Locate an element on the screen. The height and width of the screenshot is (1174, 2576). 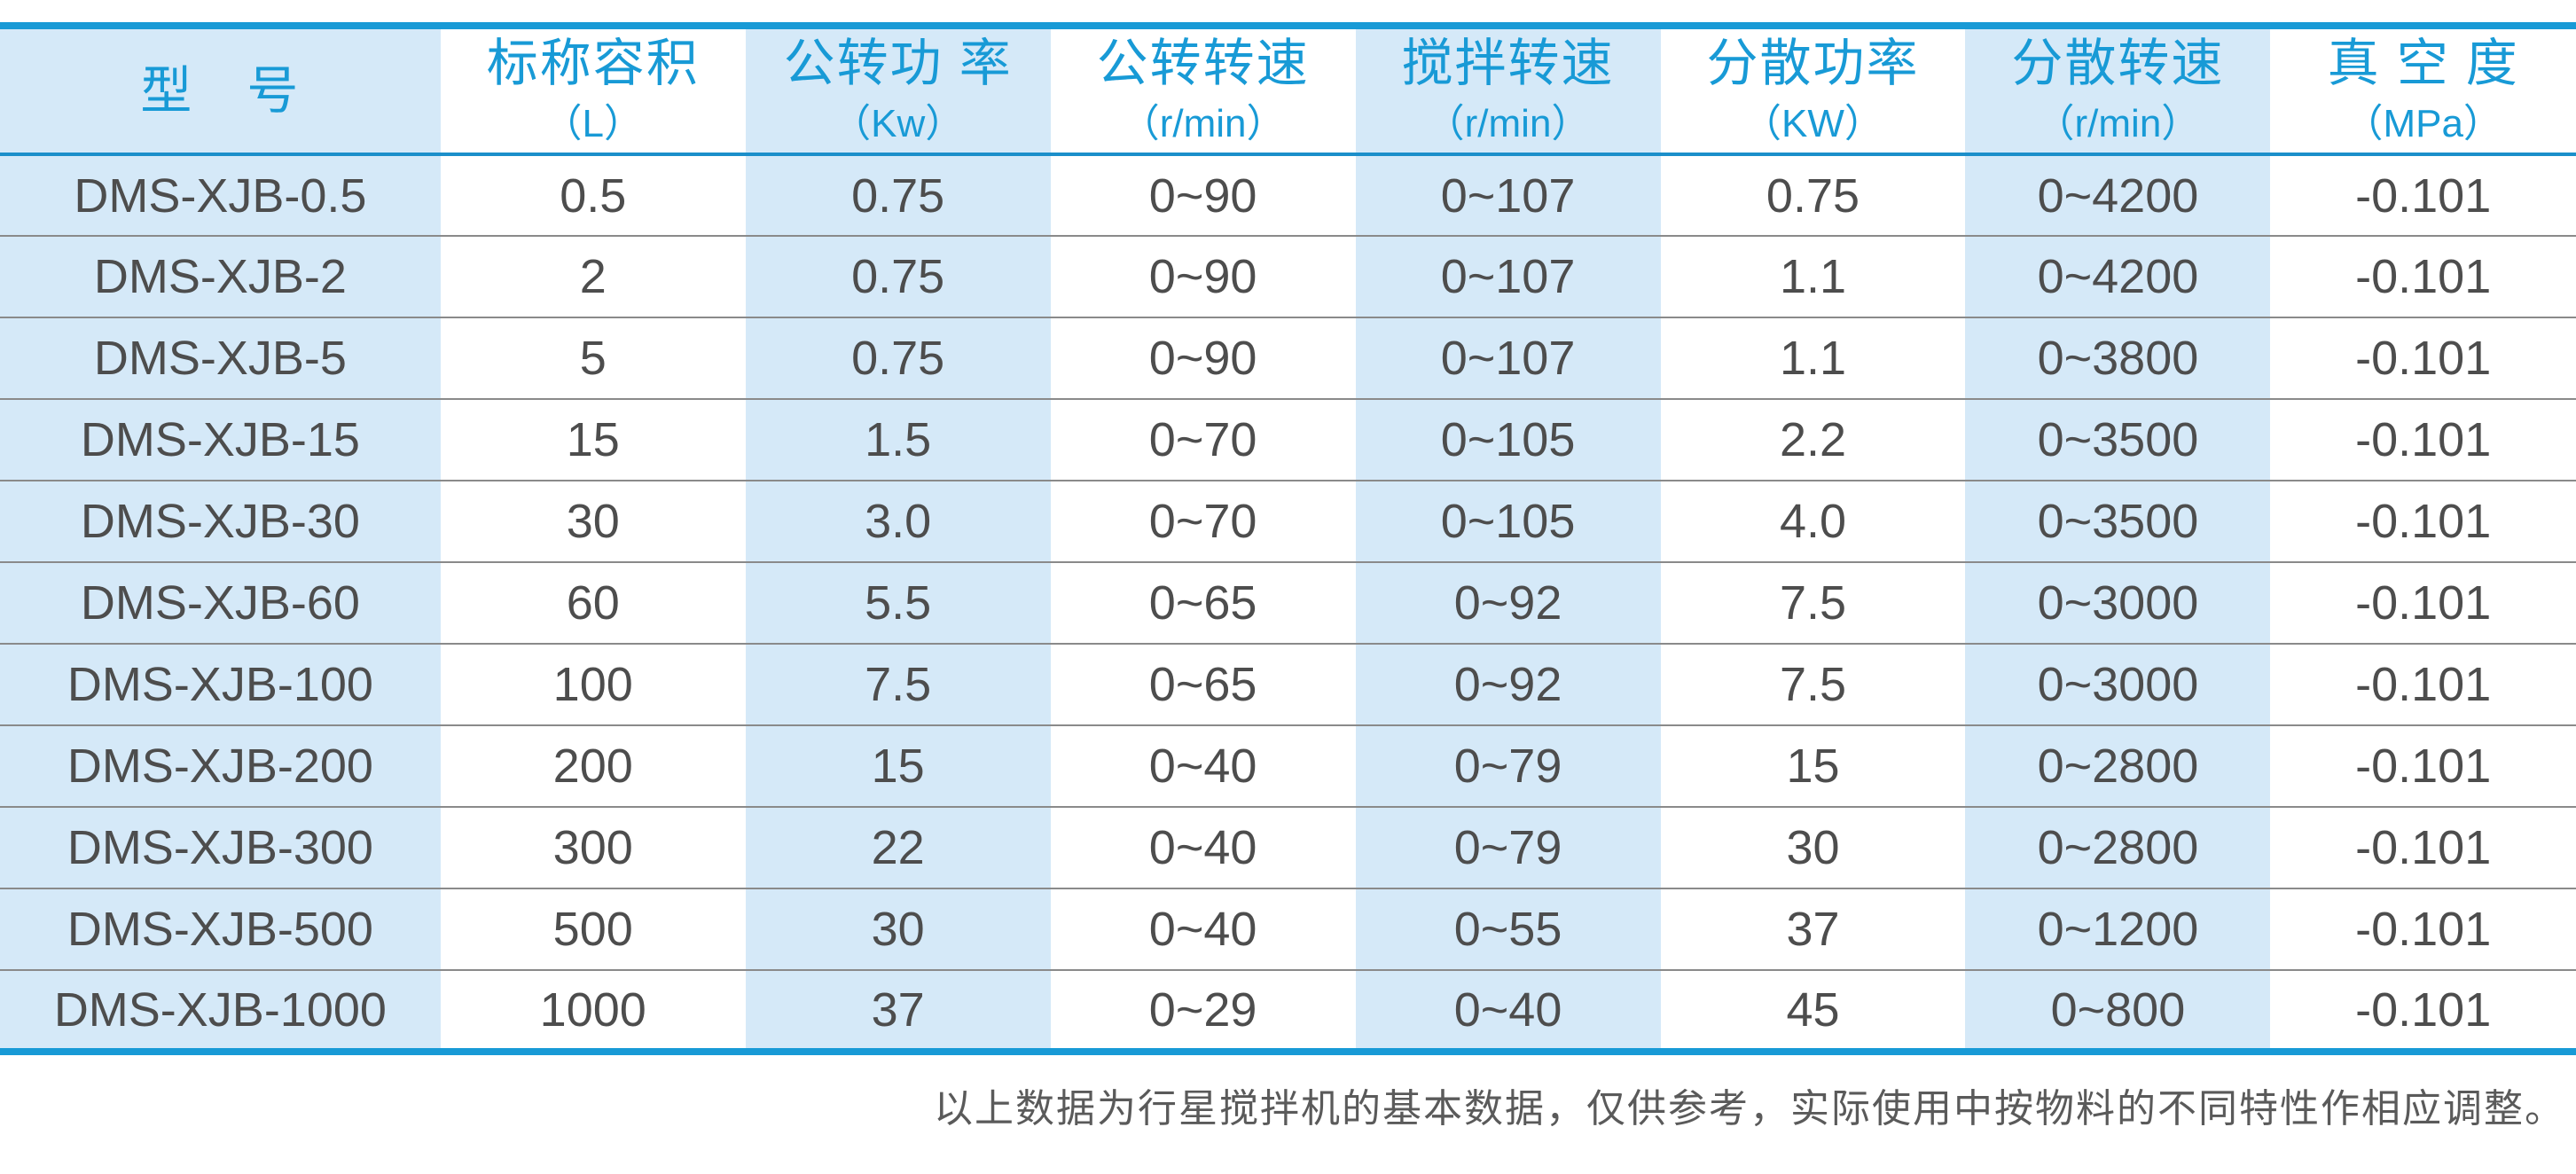
value-cell: 0~2800 is located at coordinates (2118, 766).